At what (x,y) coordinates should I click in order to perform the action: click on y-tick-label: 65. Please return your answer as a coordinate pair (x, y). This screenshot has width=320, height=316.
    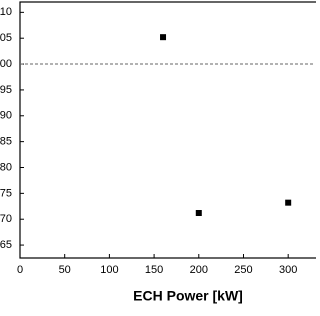
    Looking at the image, I should click on (6, 245).